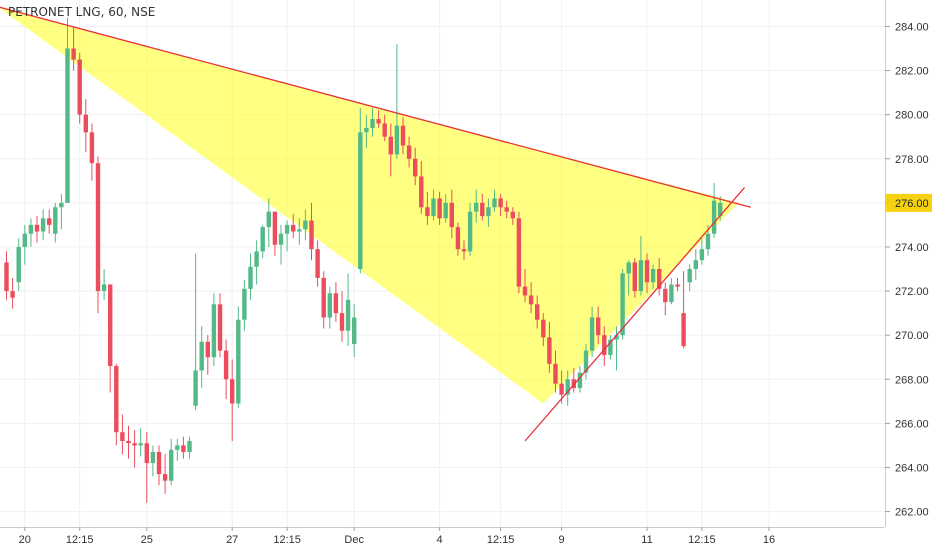  Describe the element at coordinates (908, 275) in the screenshot. I see `price-axis` at that location.